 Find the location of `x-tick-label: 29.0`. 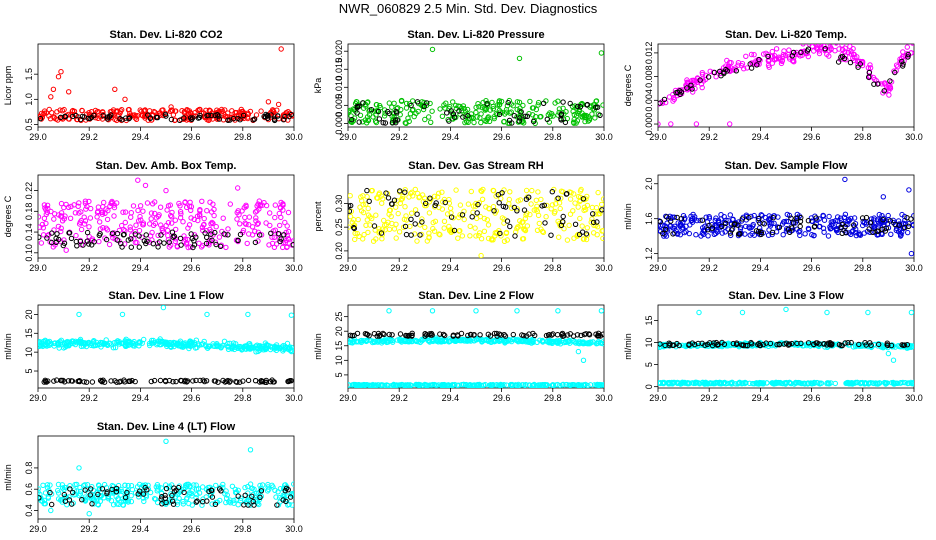

x-tick-label: 29.0 is located at coordinates (38, 137).